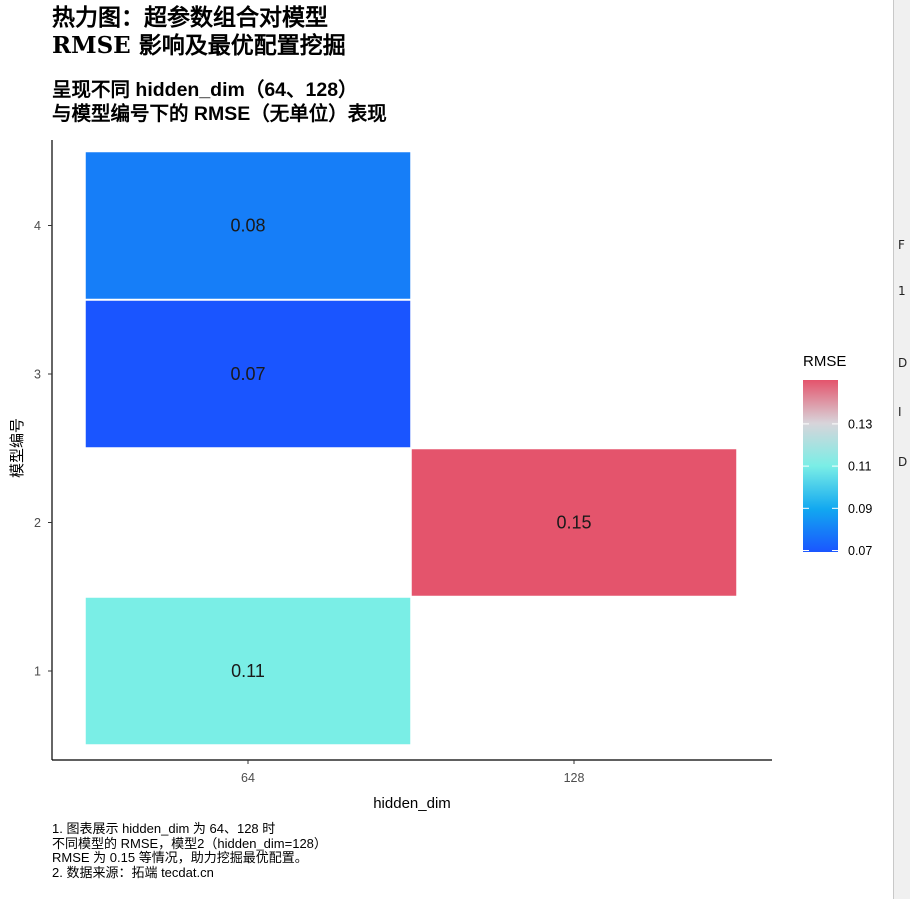 The height and width of the screenshot is (899, 910). What do you see at coordinates (901, 449) in the screenshot?
I see `window-edge-strip: F 1 D I D` at bounding box center [901, 449].